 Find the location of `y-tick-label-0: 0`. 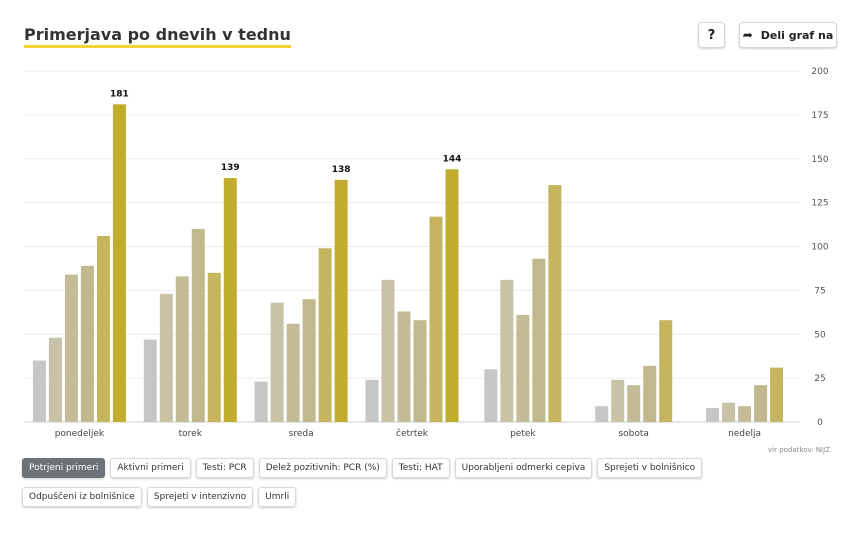

y-tick-label-0: 0 is located at coordinates (820, 423).